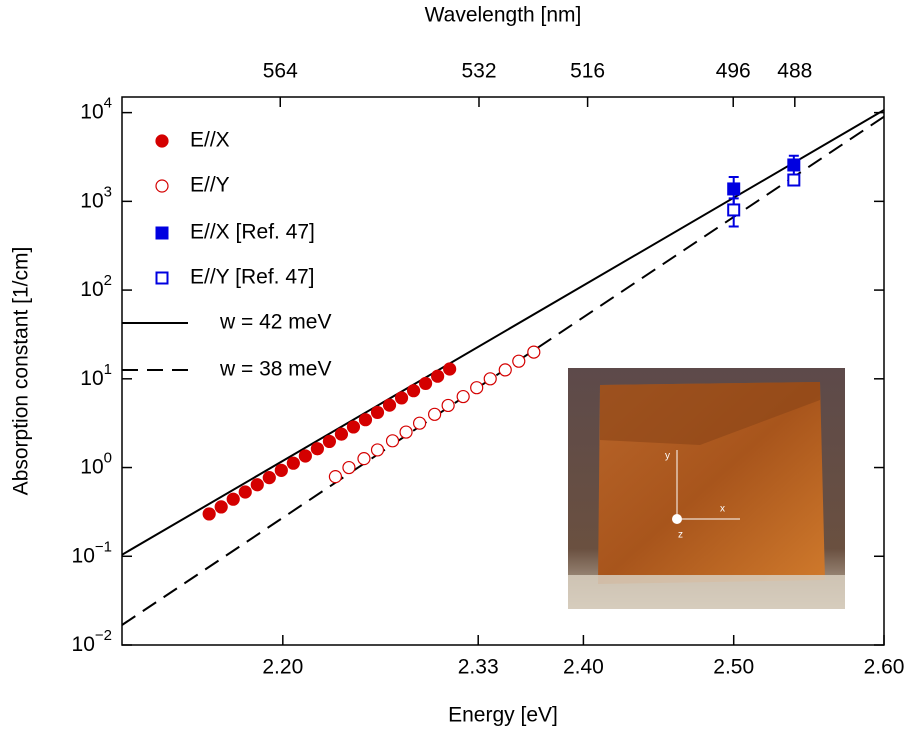 This screenshot has height=741, width=919. I want to click on y-tick-label: 10², so click(96, 286).